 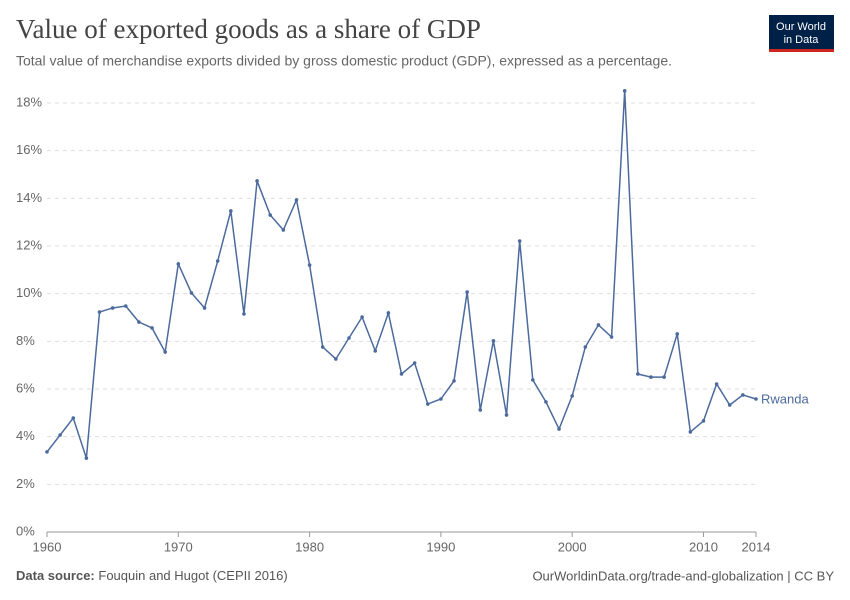 I want to click on x-tick-label: 2000, so click(x=572, y=546).